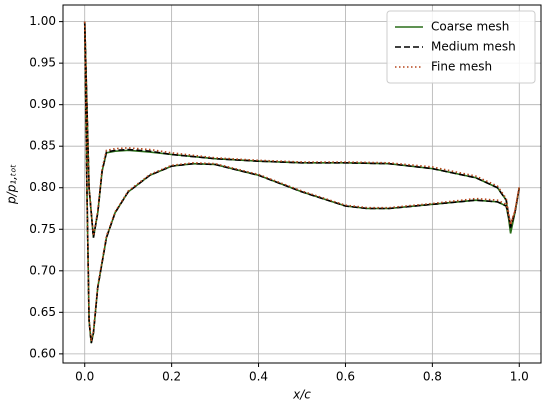  I want to click on y-tick-label: 0.65, so click(42, 312).